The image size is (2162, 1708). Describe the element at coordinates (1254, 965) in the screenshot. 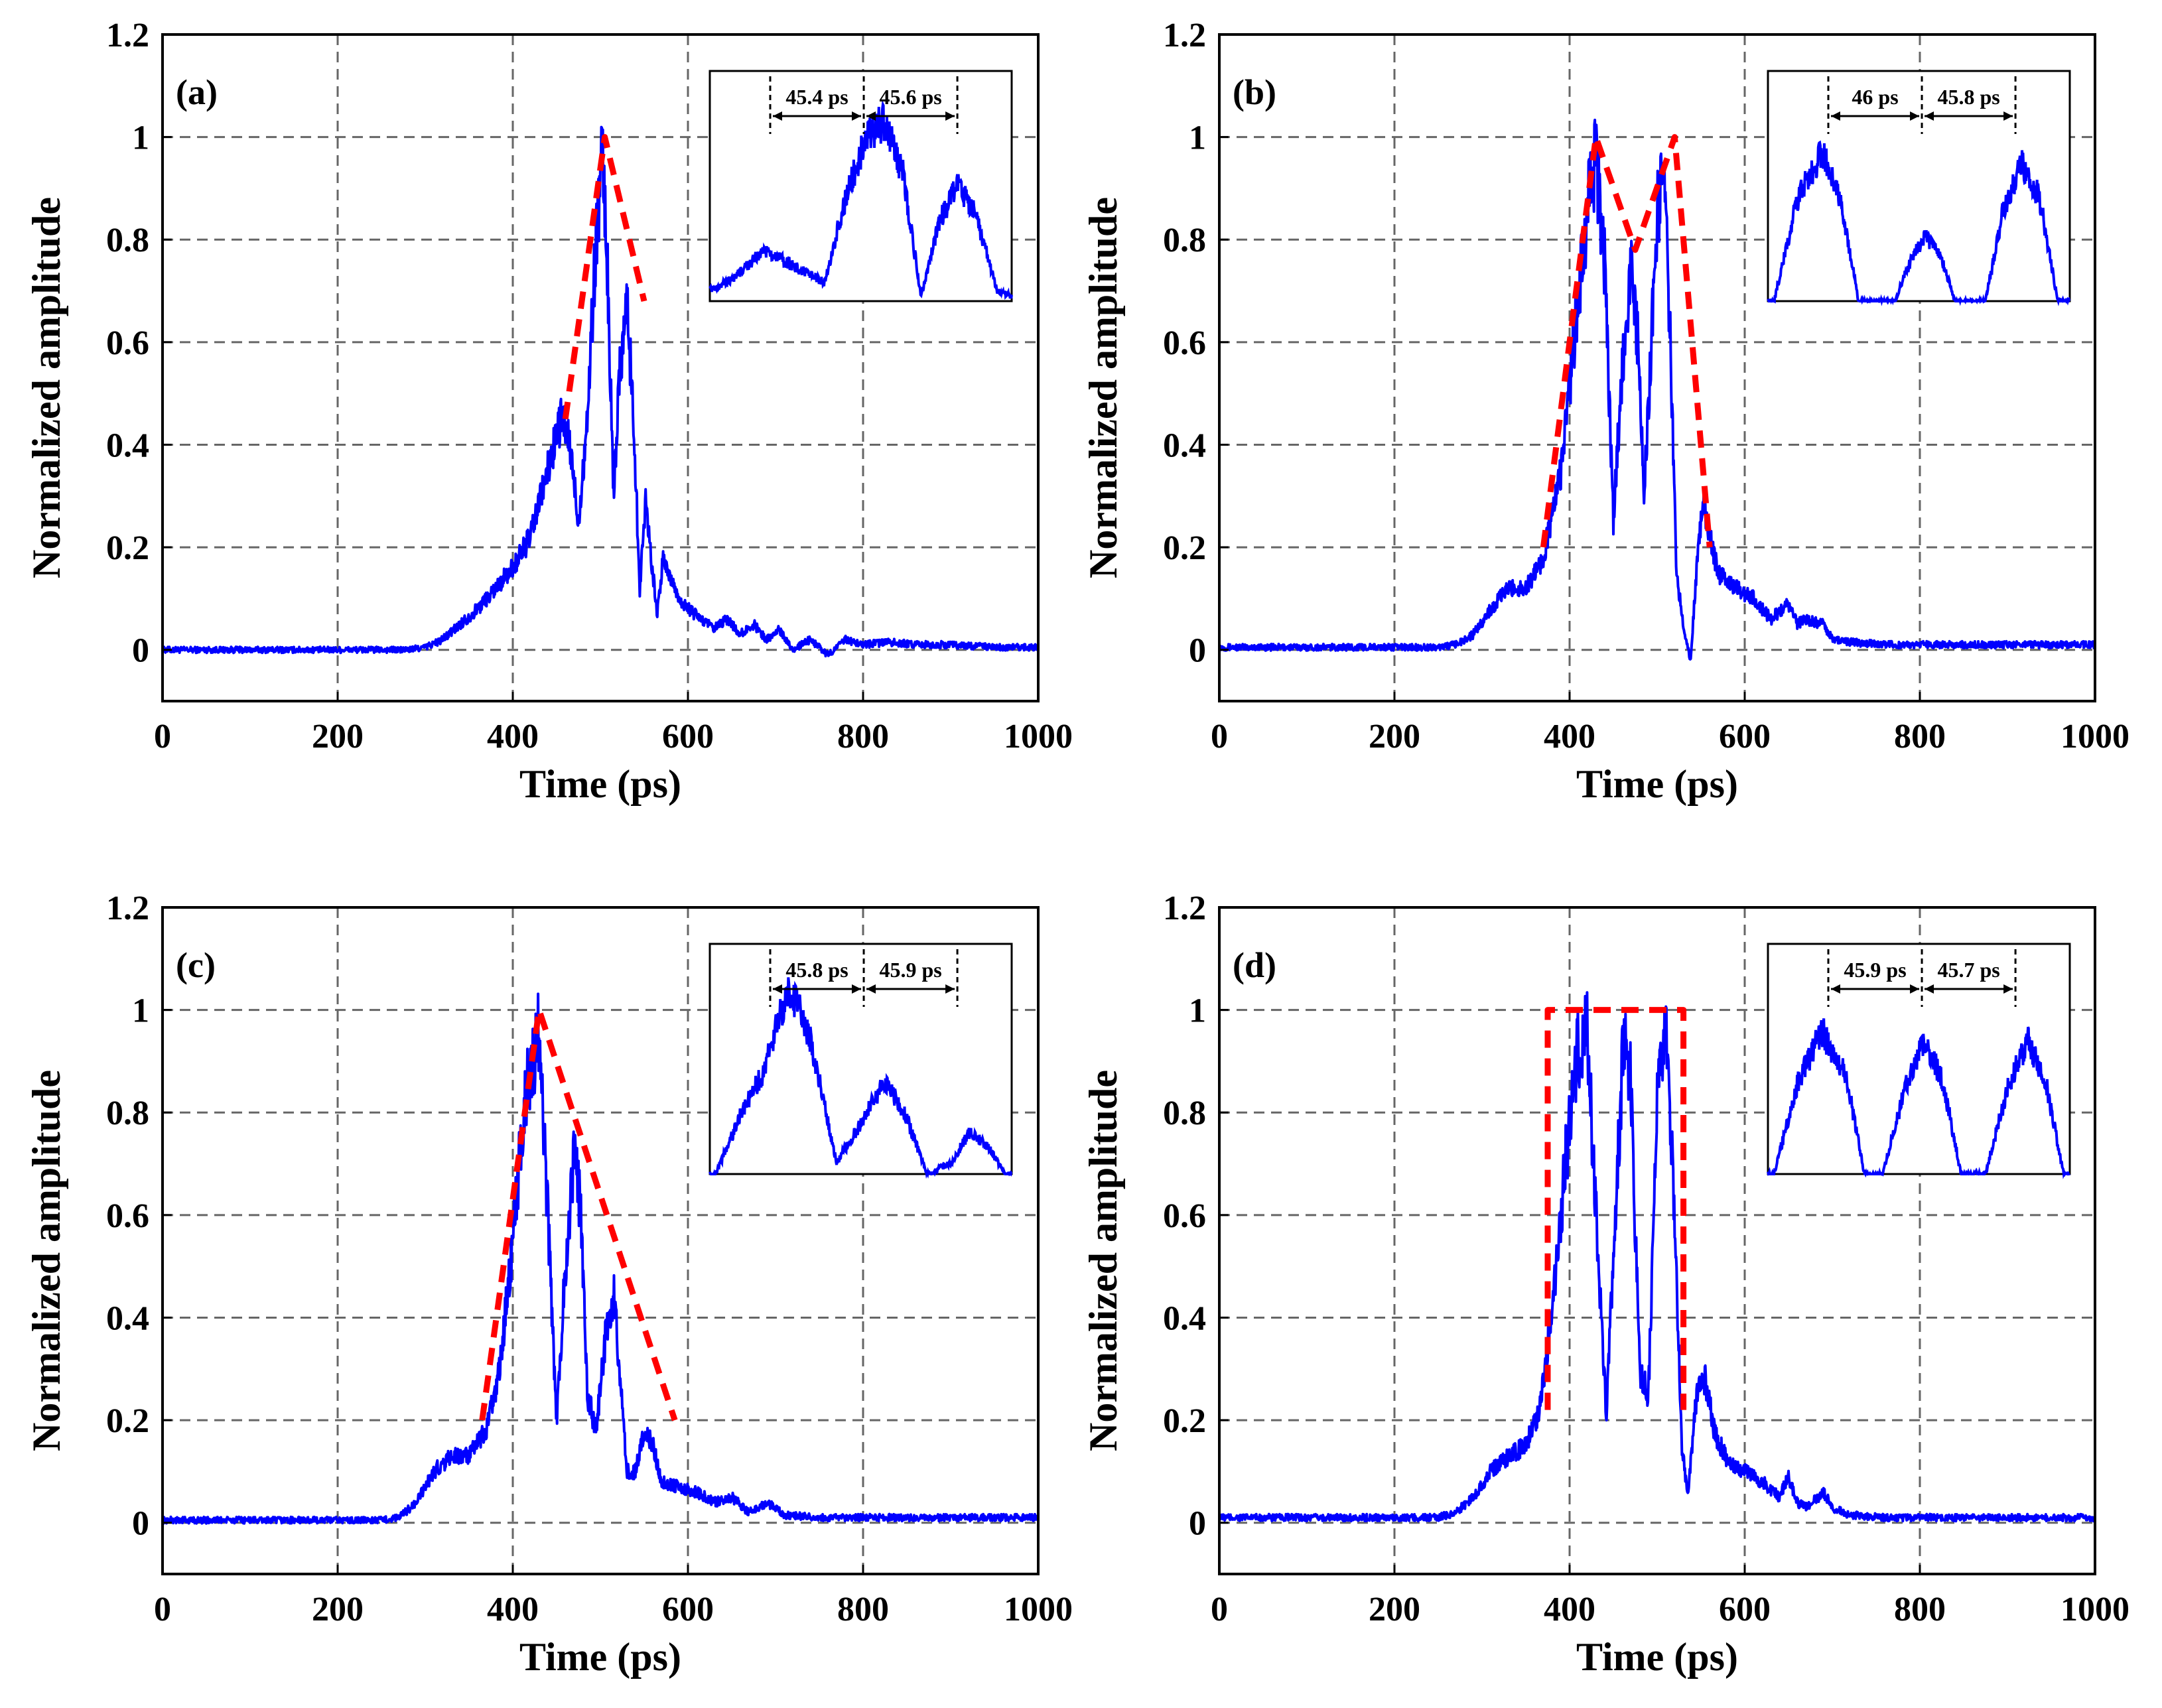

I see `panel-label: (d)` at that location.